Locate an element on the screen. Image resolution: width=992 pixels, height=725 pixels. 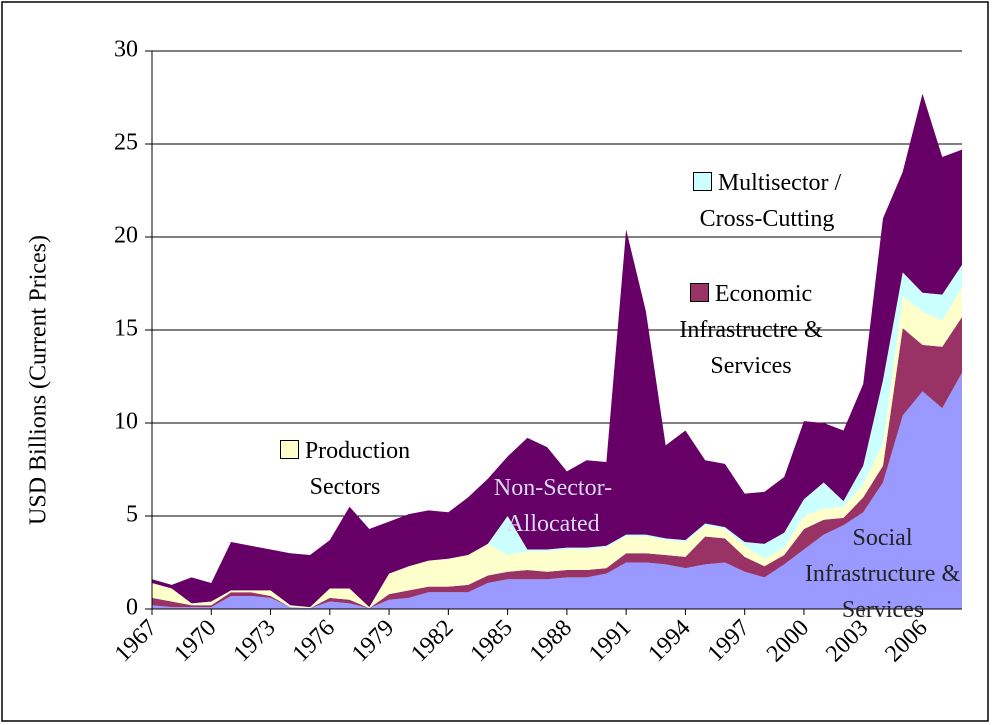
area-label-text: Social Infrastructure & Services is located at coordinates (882, 574).